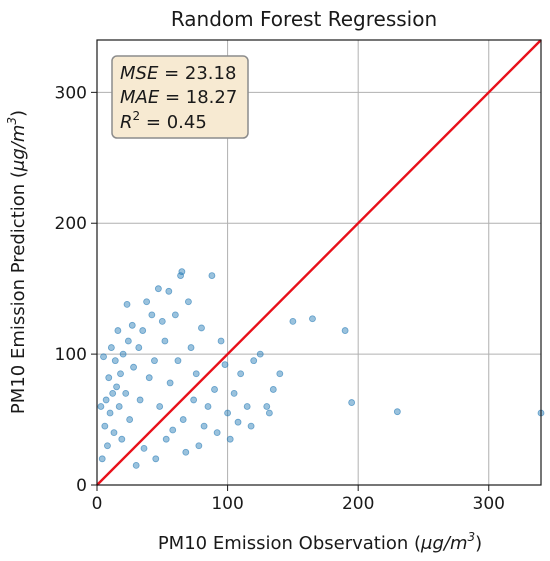 Image resolution: width=550 pixels, height=561 pixels. I want to click on x-axis-label: PM10 Emission Observation (μg/m3), so click(320, 542).